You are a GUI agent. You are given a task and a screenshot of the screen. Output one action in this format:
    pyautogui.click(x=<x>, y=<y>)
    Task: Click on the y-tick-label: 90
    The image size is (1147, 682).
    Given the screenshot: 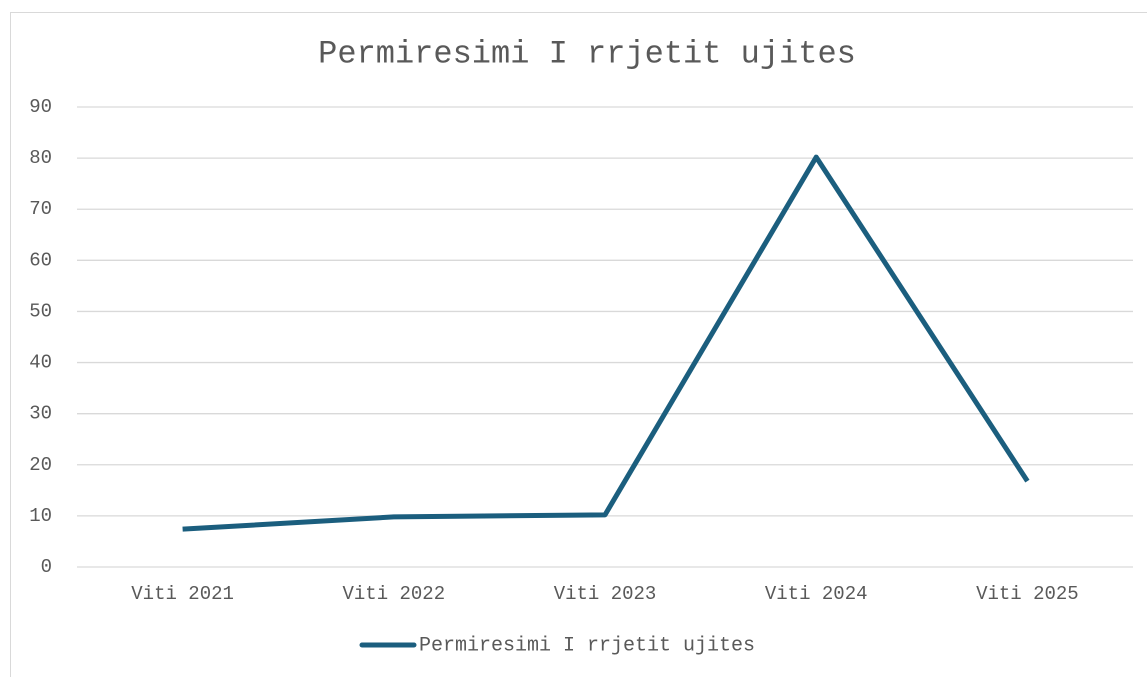 What is the action you would take?
    pyautogui.click(x=40, y=107)
    